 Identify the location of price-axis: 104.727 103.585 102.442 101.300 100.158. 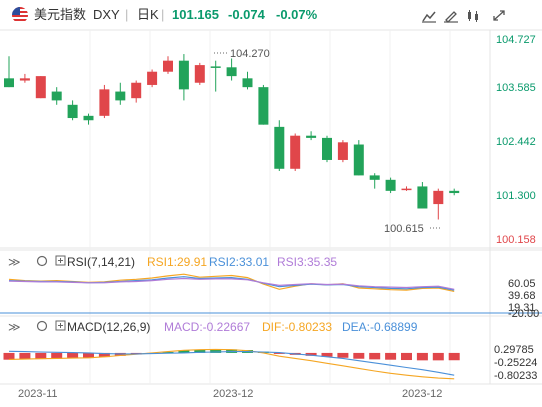
(516, 140).